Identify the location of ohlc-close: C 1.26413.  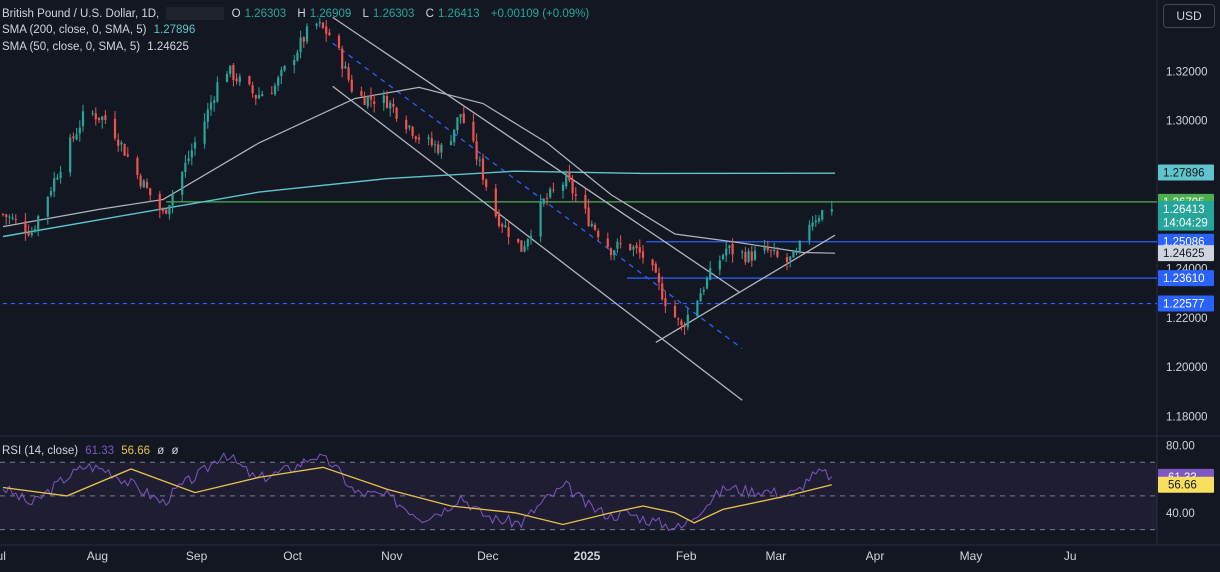
(452, 13).